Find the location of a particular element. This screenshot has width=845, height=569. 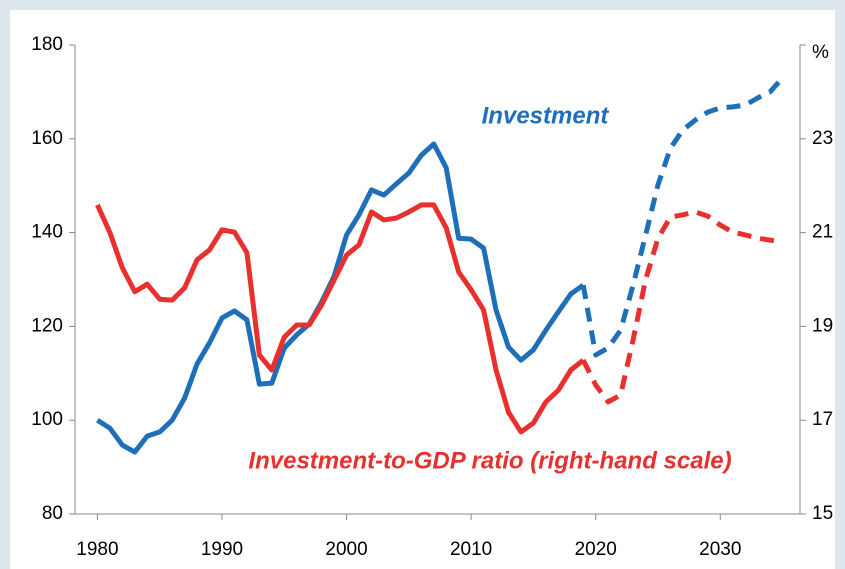

y2-tick-label: % is located at coordinates (820, 52).